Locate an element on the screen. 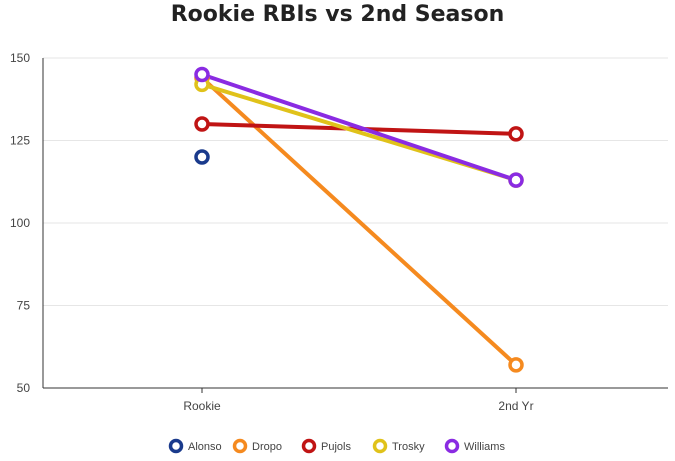  legend-marker-williams is located at coordinates (452, 446).